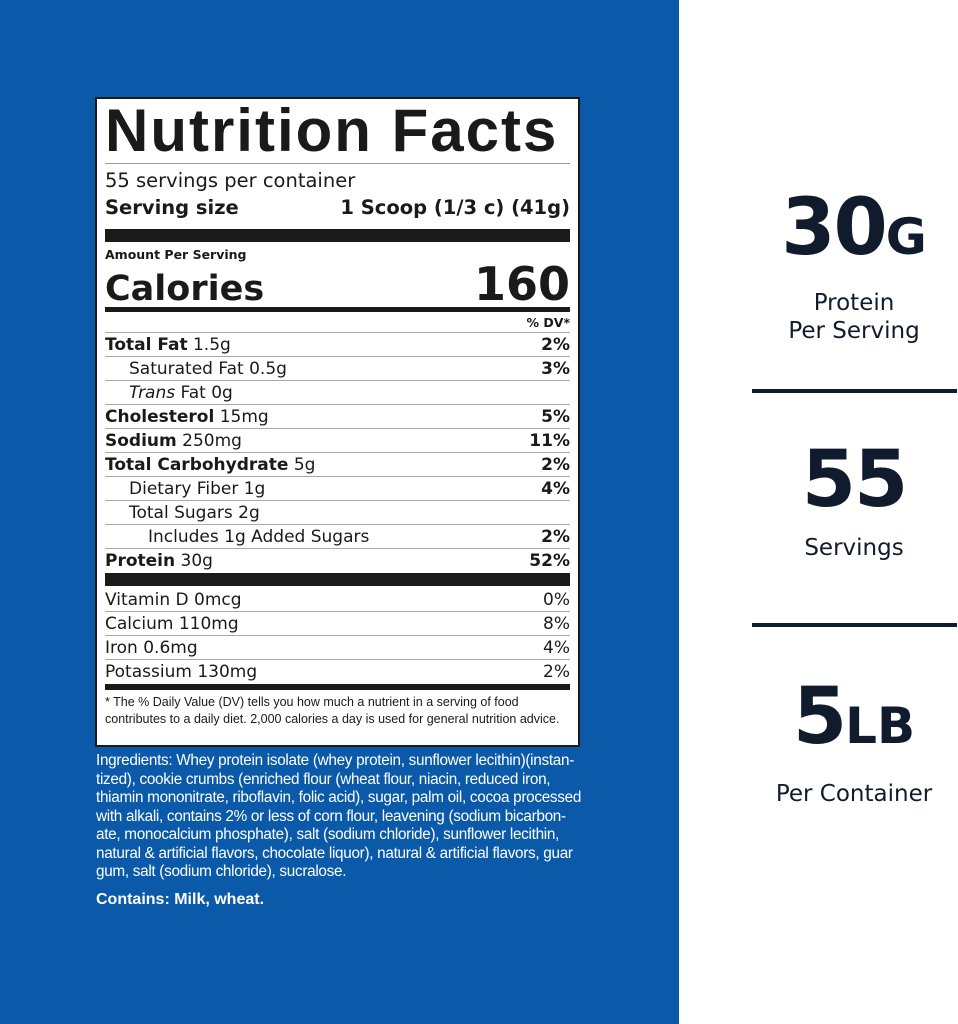  Describe the element at coordinates (249, 513) in the screenshot. I see `nutrient-amount: 2g` at that location.